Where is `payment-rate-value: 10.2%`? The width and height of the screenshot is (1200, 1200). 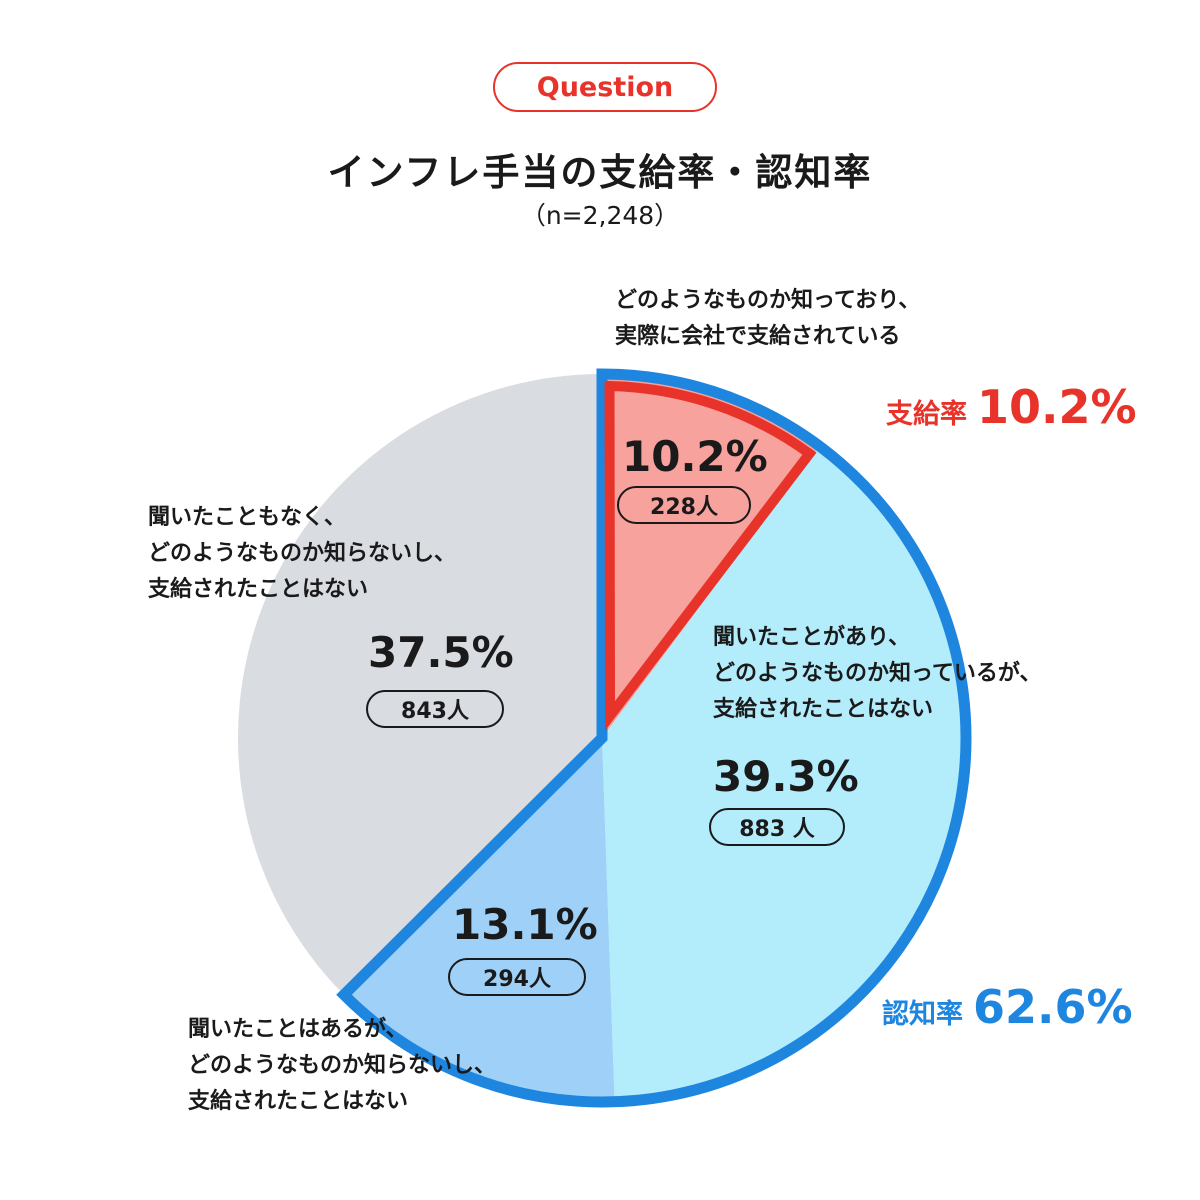 payment-rate-value: 10.2% is located at coordinates (1057, 407).